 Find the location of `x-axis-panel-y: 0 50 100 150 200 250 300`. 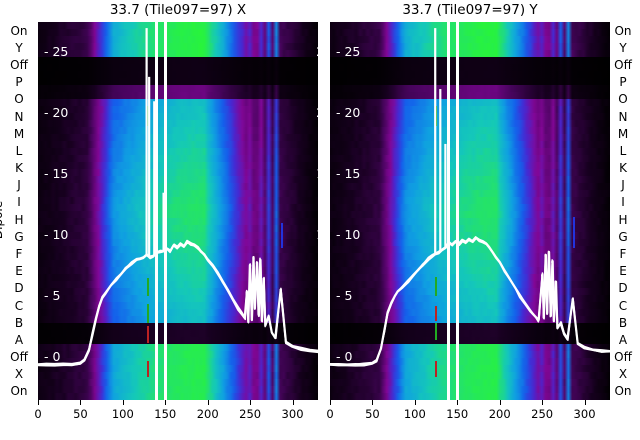

x-axis-panel-y: 0 50 100 150 200 250 300 is located at coordinates (468, 418).